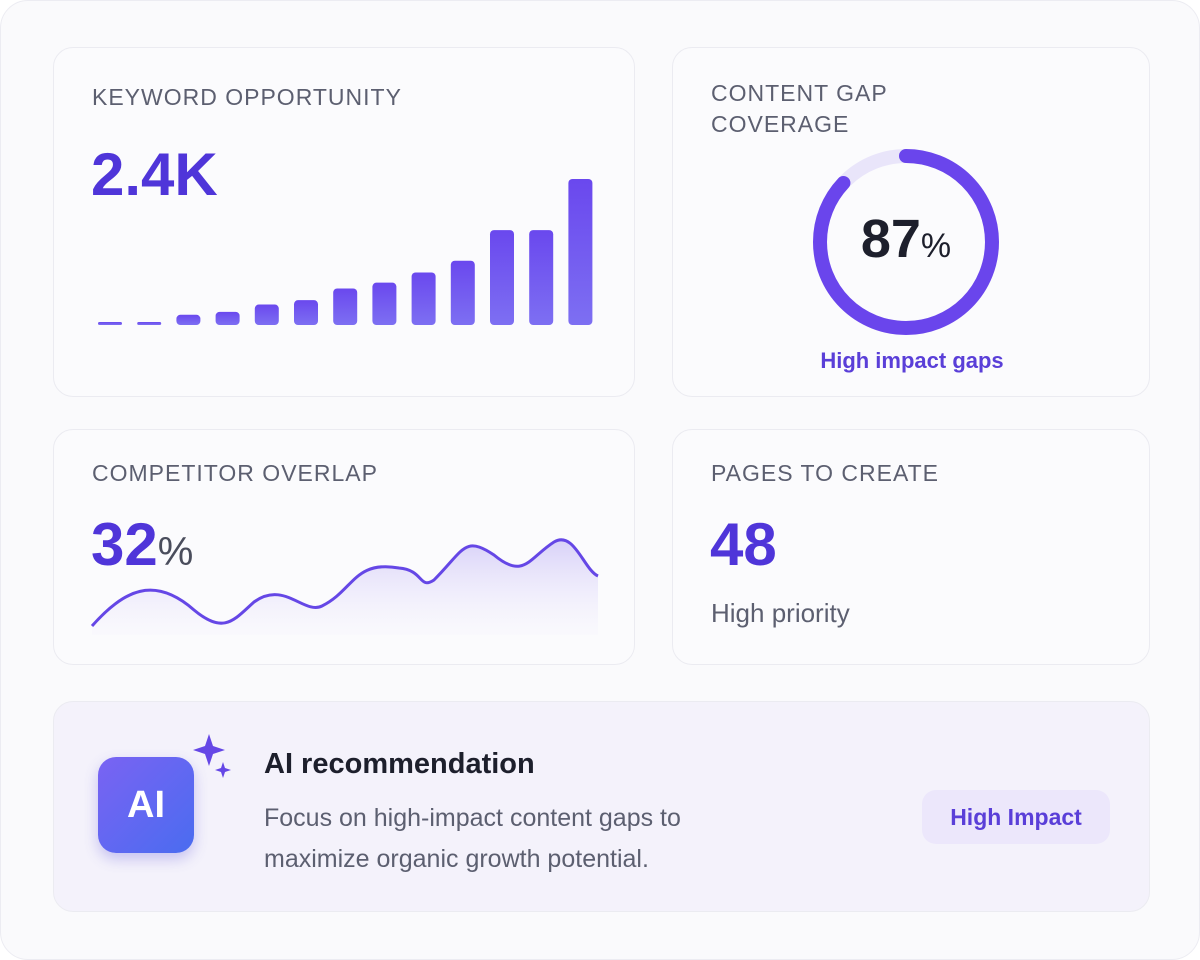 This screenshot has height=960, width=1200. I want to click on caption: High priority, so click(780, 613).